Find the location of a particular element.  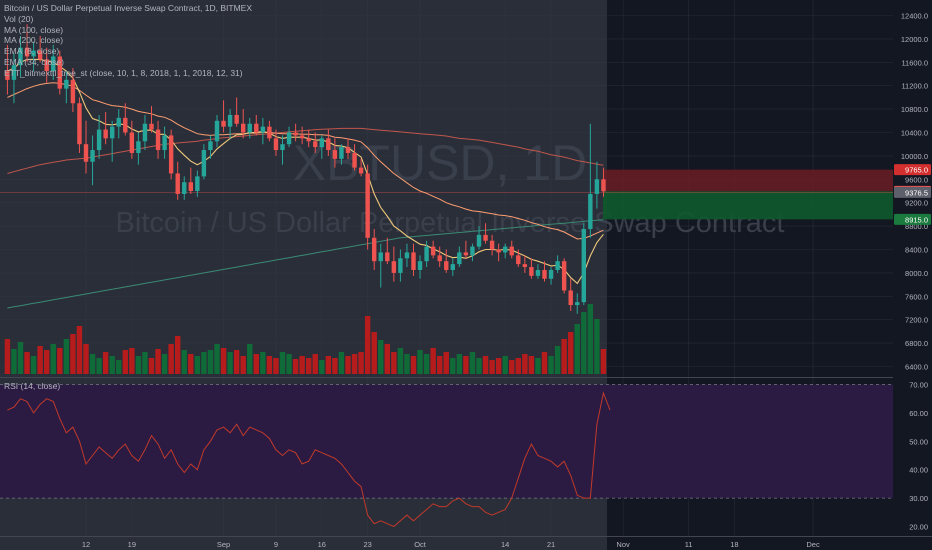

watermark-symbol: XBTUSD, 1D is located at coordinates (440, 163).